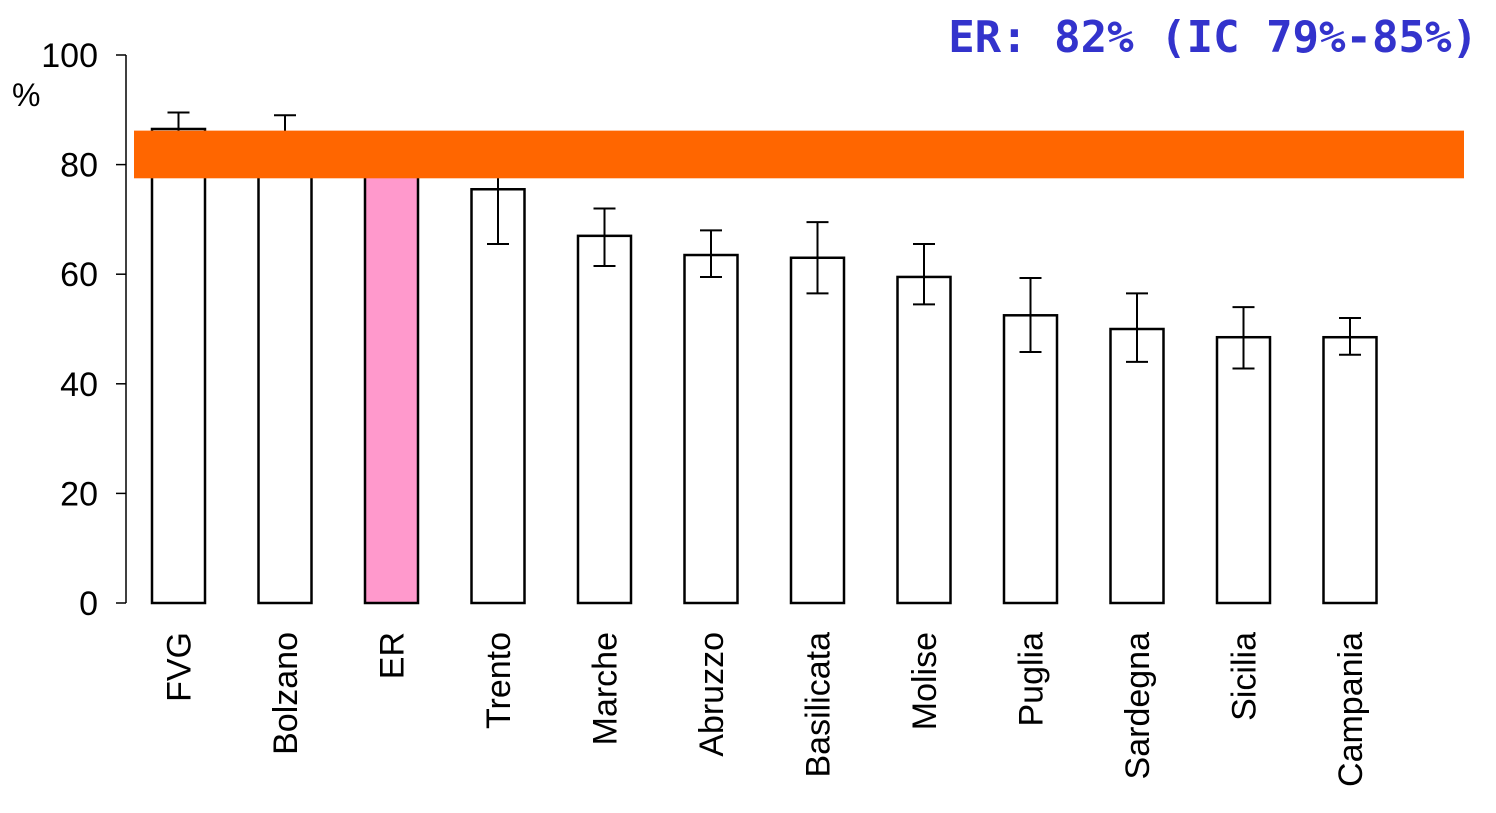 The width and height of the screenshot is (1496, 813). Describe the element at coordinates (391, 378) in the screenshot. I see `bar-er` at that location.